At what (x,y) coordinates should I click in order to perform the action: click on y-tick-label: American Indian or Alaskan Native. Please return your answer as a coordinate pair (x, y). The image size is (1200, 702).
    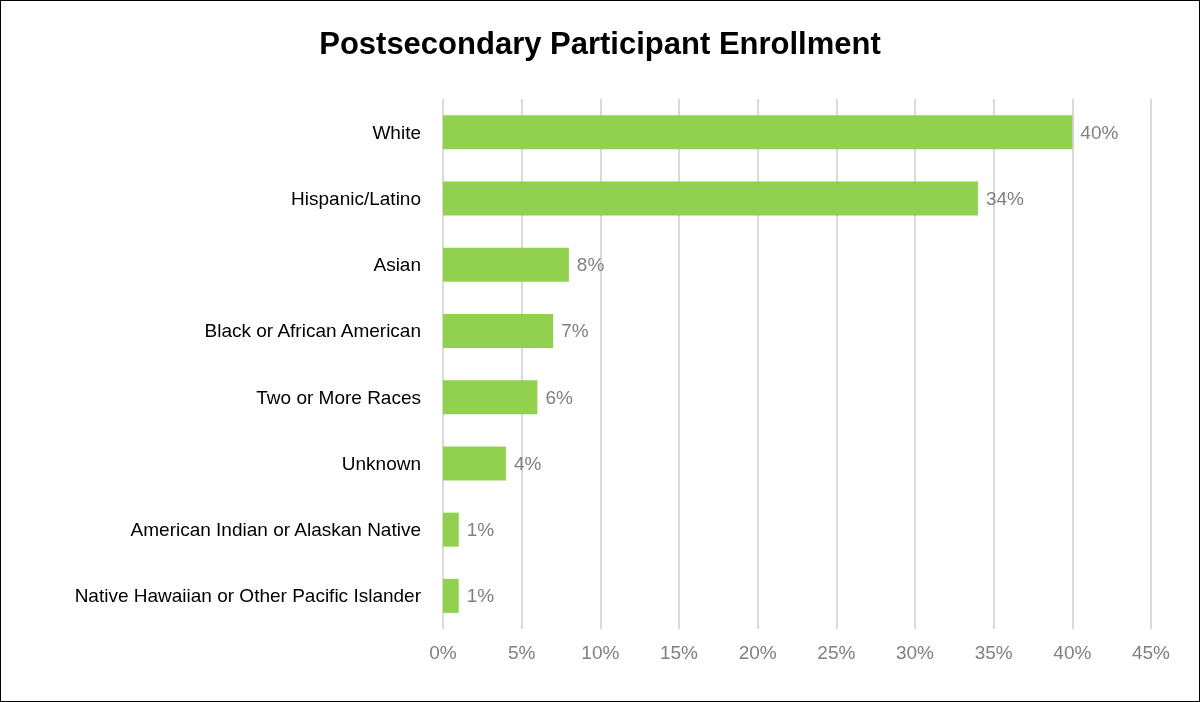
    Looking at the image, I should click on (275, 530).